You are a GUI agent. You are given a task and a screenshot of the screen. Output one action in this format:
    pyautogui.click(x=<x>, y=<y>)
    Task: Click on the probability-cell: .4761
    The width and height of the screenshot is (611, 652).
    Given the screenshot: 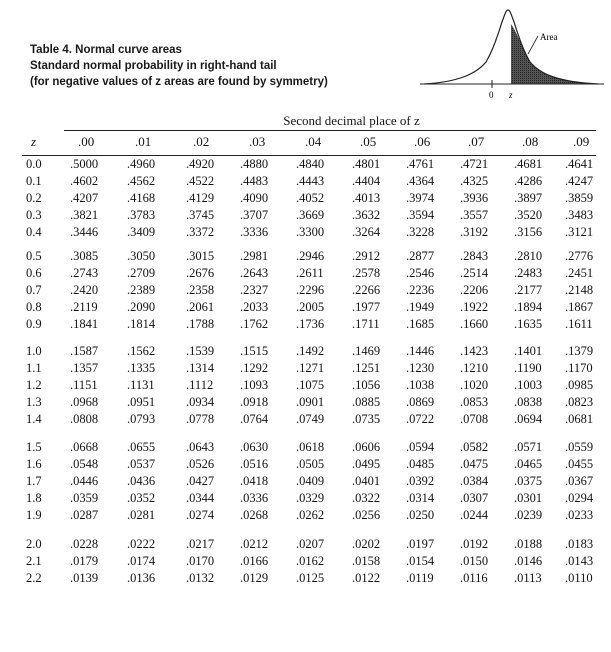 What is the action you would take?
    pyautogui.click(x=420, y=164)
    